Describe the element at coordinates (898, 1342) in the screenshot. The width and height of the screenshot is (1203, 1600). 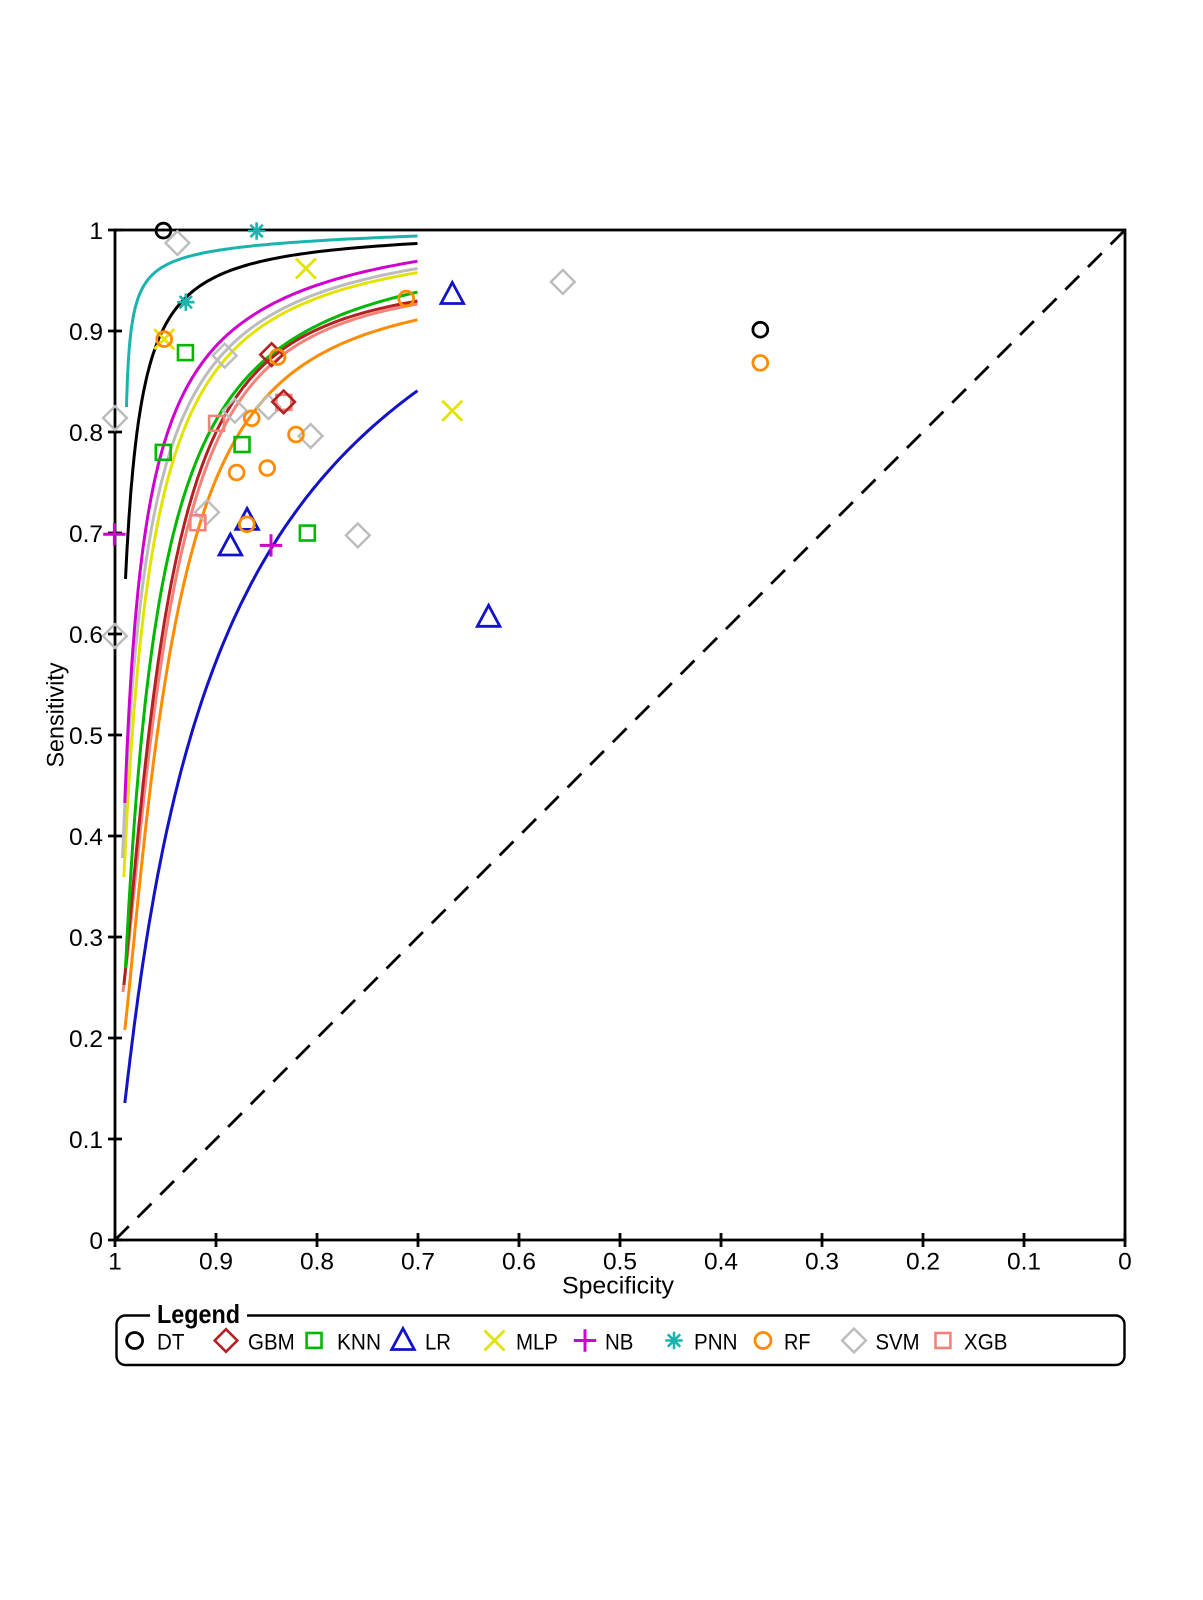
I see `svg-text: SVM` at that location.